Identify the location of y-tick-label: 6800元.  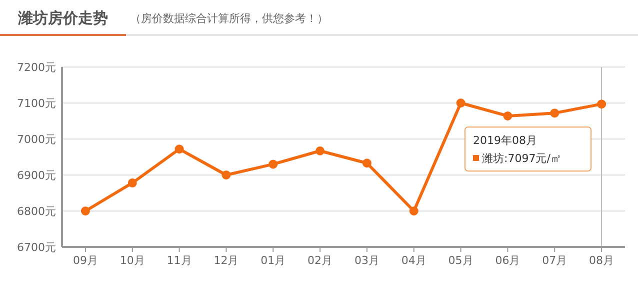
(36, 211).